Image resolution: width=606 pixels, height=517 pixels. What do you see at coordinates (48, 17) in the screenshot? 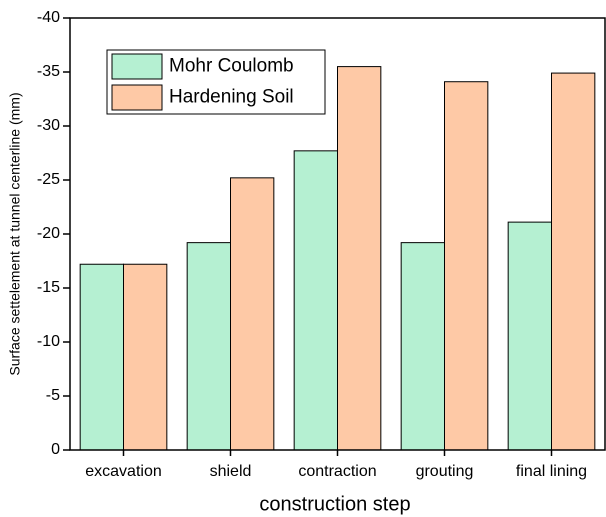
I see `y-tick-label: -40` at bounding box center [48, 17].